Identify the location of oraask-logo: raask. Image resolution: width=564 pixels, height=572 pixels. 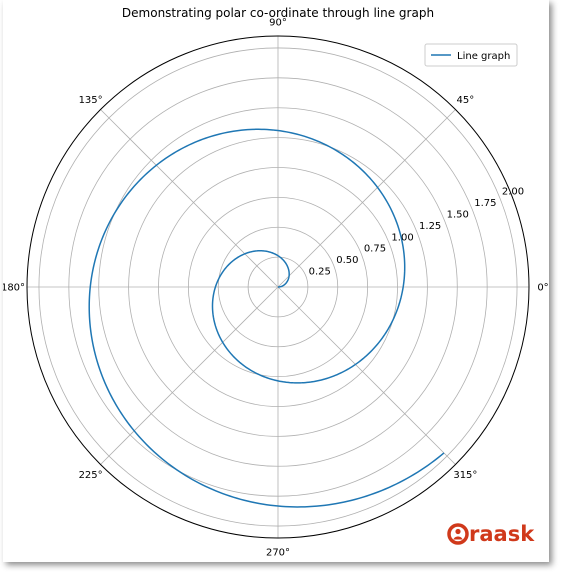
(491, 534).